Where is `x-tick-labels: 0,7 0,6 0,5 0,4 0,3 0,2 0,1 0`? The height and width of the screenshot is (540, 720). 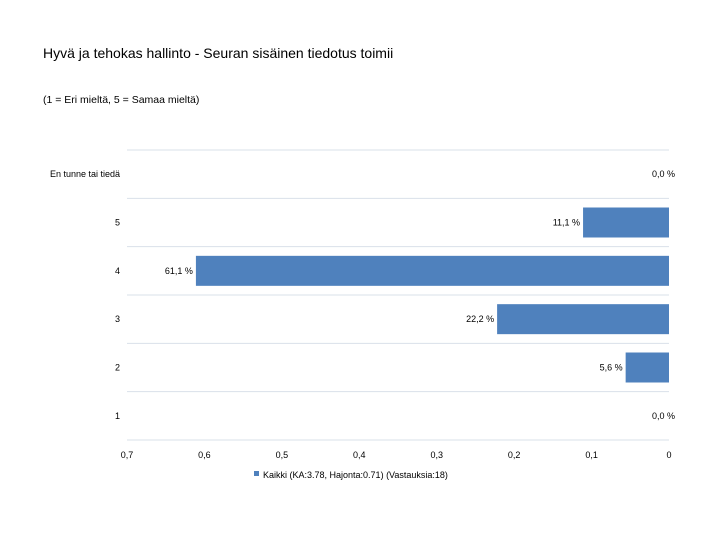
x-tick-labels: 0,7 0,6 0,5 0,4 0,3 0,2 0,1 0 is located at coordinates (396, 455).